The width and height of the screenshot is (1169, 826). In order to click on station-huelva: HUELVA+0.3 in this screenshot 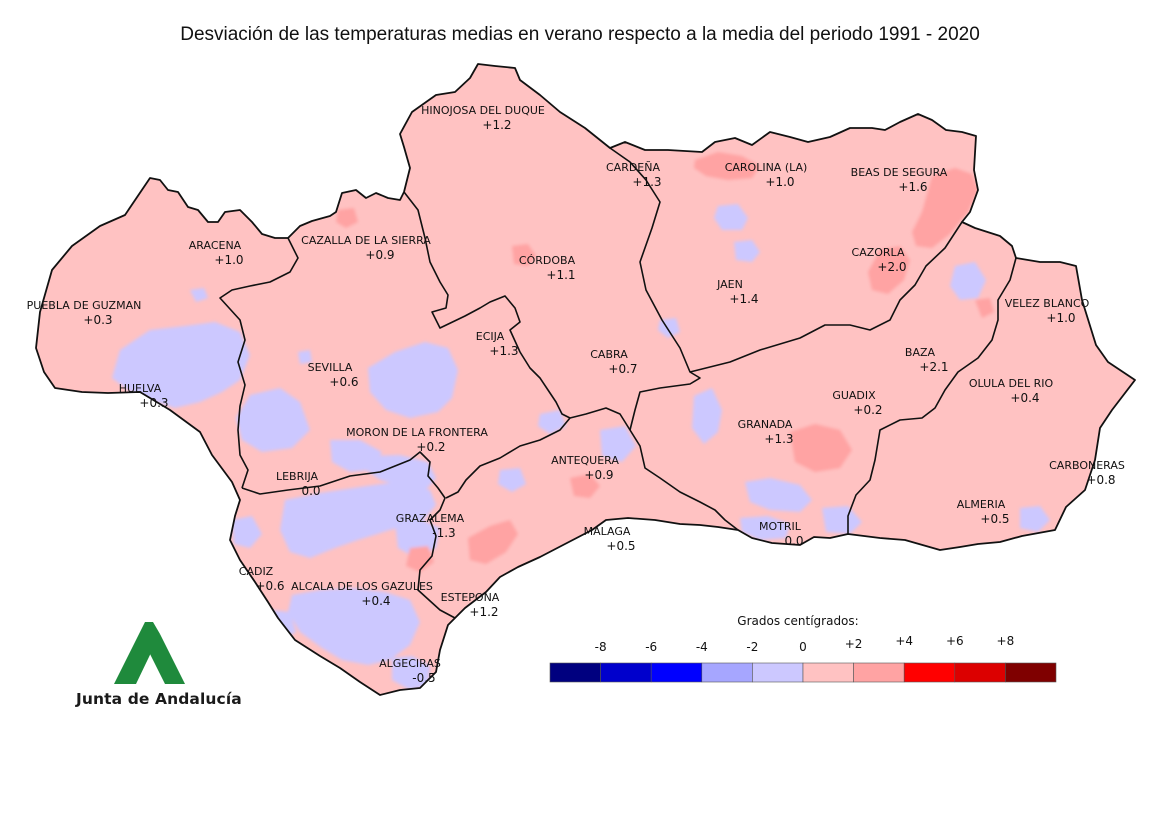, I will do `click(144, 396)`.